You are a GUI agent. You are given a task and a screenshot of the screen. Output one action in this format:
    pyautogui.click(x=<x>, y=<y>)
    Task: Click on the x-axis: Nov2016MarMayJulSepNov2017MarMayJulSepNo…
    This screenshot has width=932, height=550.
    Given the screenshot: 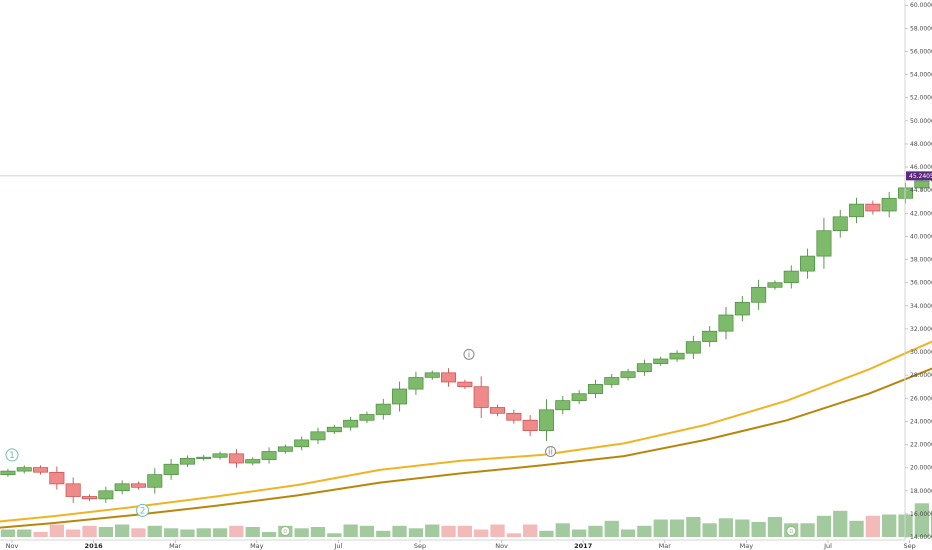 What is the action you would take?
    pyautogui.click(x=466, y=544)
    